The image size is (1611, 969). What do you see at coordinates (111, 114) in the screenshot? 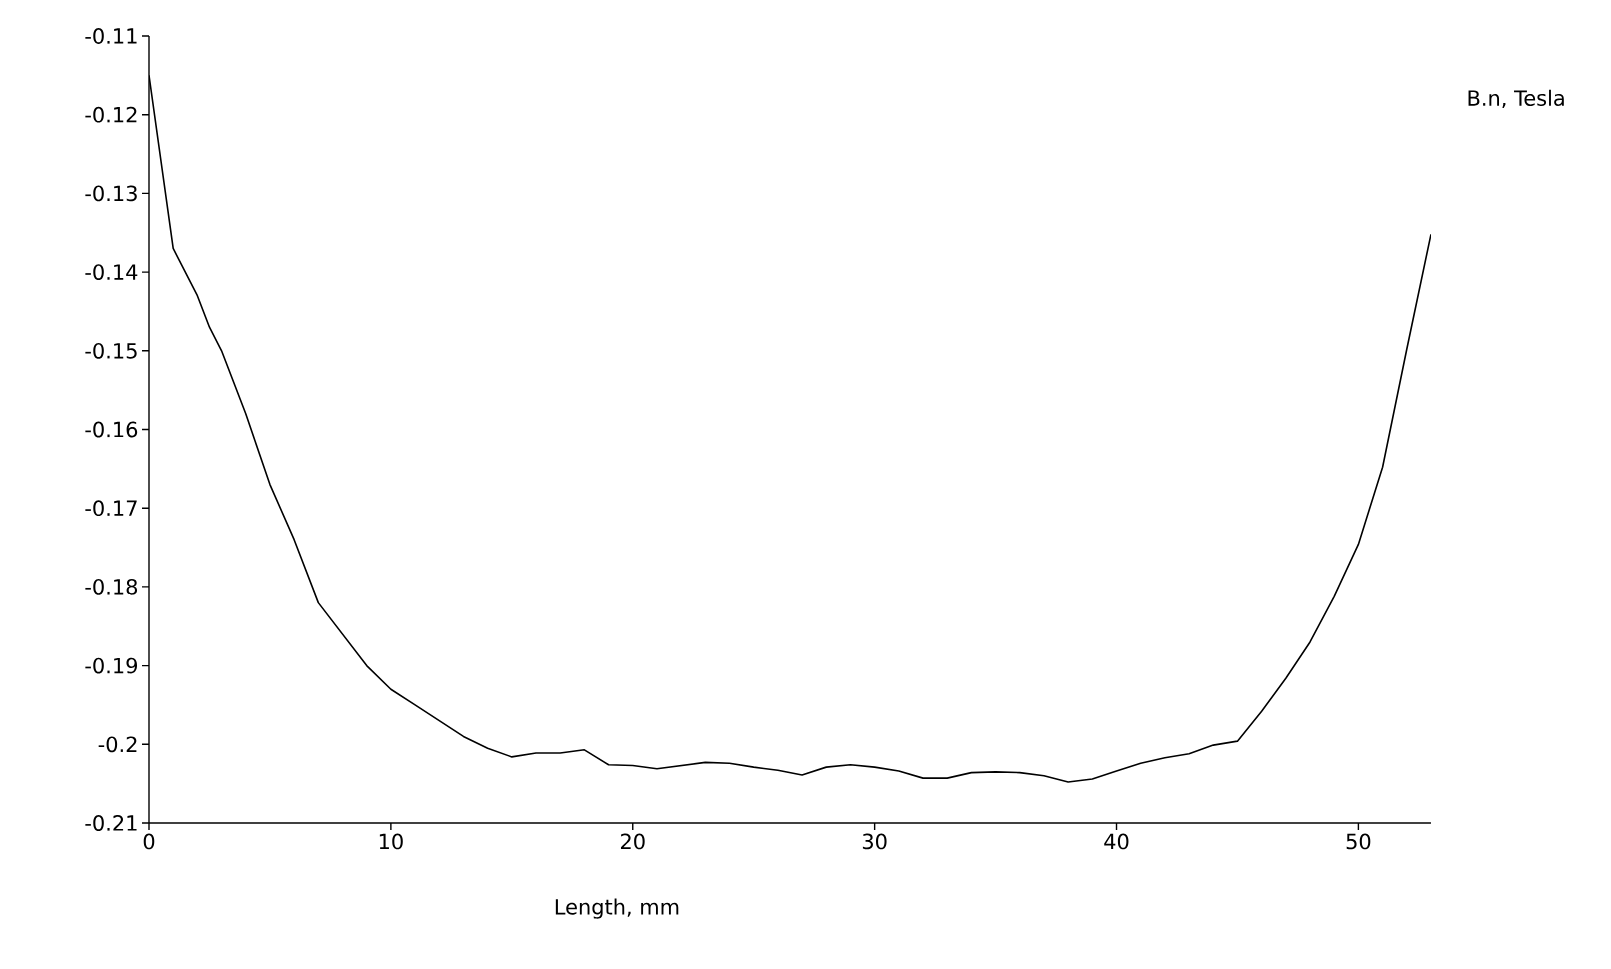
I see `y-tick-label: -0.12` at bounding box center [111, 114].